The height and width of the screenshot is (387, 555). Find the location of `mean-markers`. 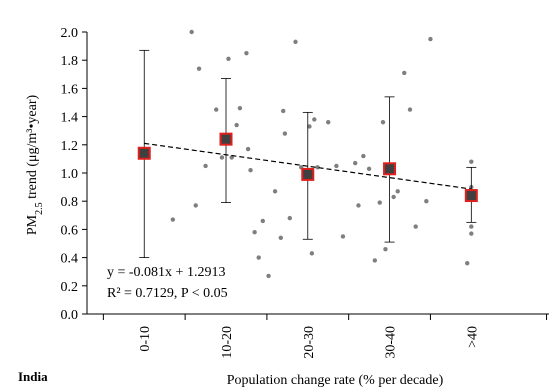

mean-markers is located at coordinates (307, 167).